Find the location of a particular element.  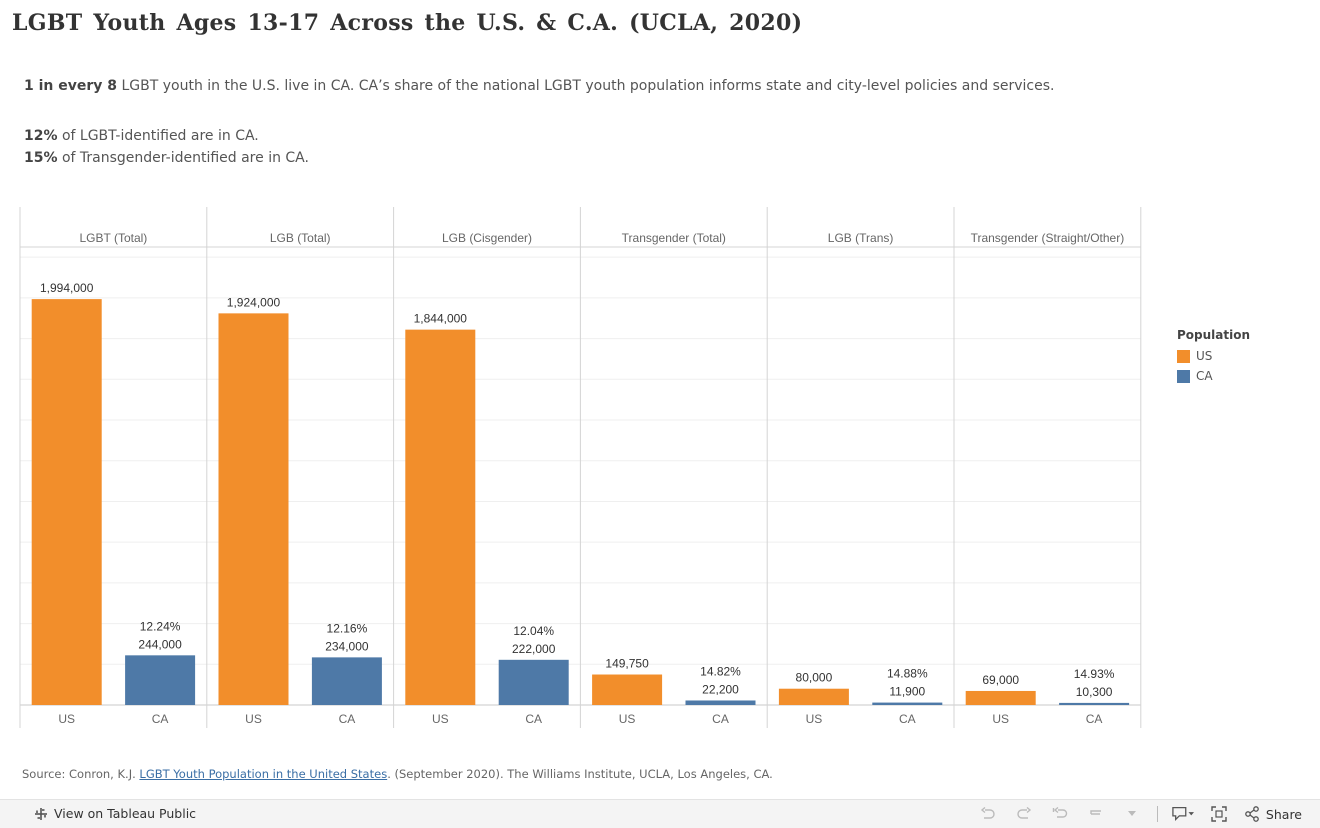

tableau-toolbar: View on Tableau Public Share is located at coordinates (660, 813).